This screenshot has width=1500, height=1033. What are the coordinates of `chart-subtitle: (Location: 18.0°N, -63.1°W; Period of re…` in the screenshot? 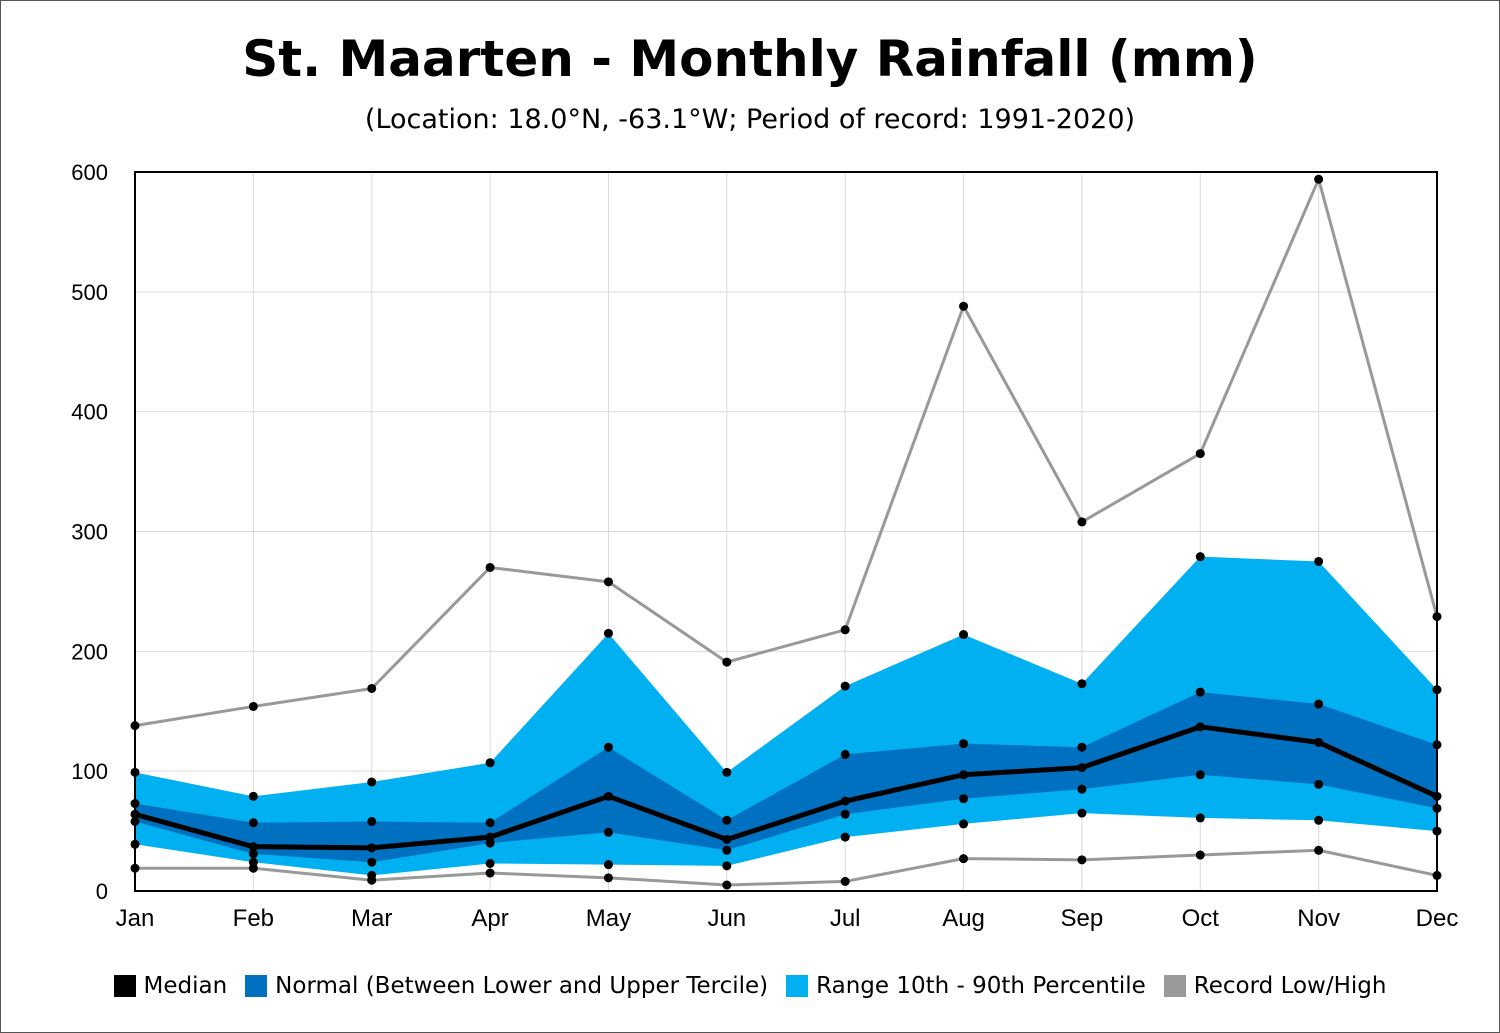 It's located at (750, 119).